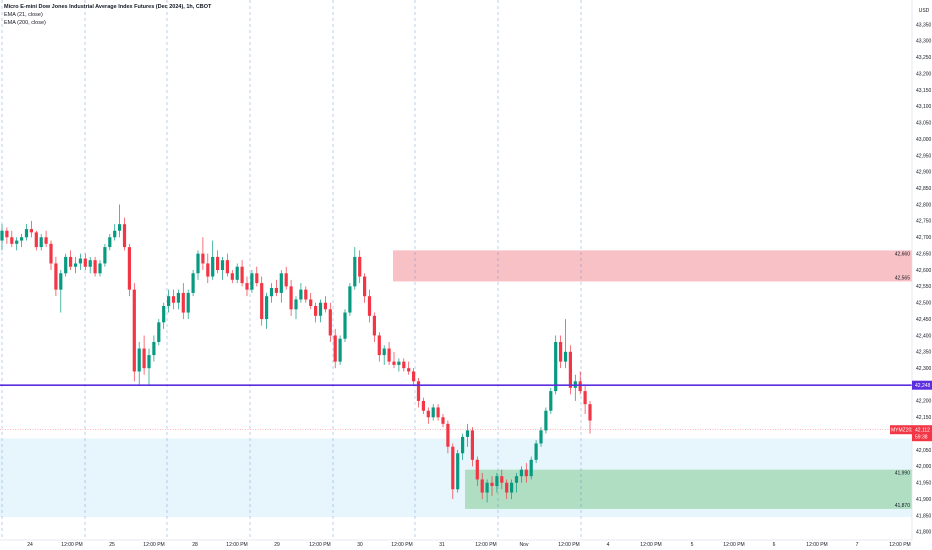 The image size is (932, 550). What do you see at coordinates (903, 278) in the screenshot?
I see `resistance-zone-label-bottom: 42,565` at bounding box center [903, 278].